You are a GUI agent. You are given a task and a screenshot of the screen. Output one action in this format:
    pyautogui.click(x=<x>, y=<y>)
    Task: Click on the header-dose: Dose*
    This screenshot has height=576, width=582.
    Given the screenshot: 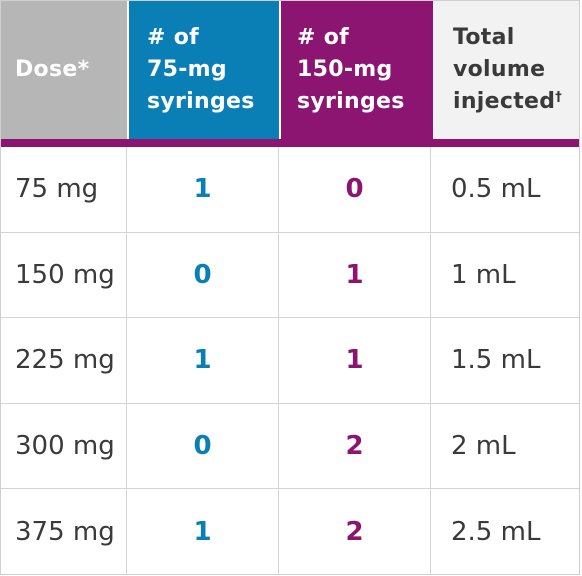 What is the action you would take?
    pyautogui.click(x=64, y=70)
    